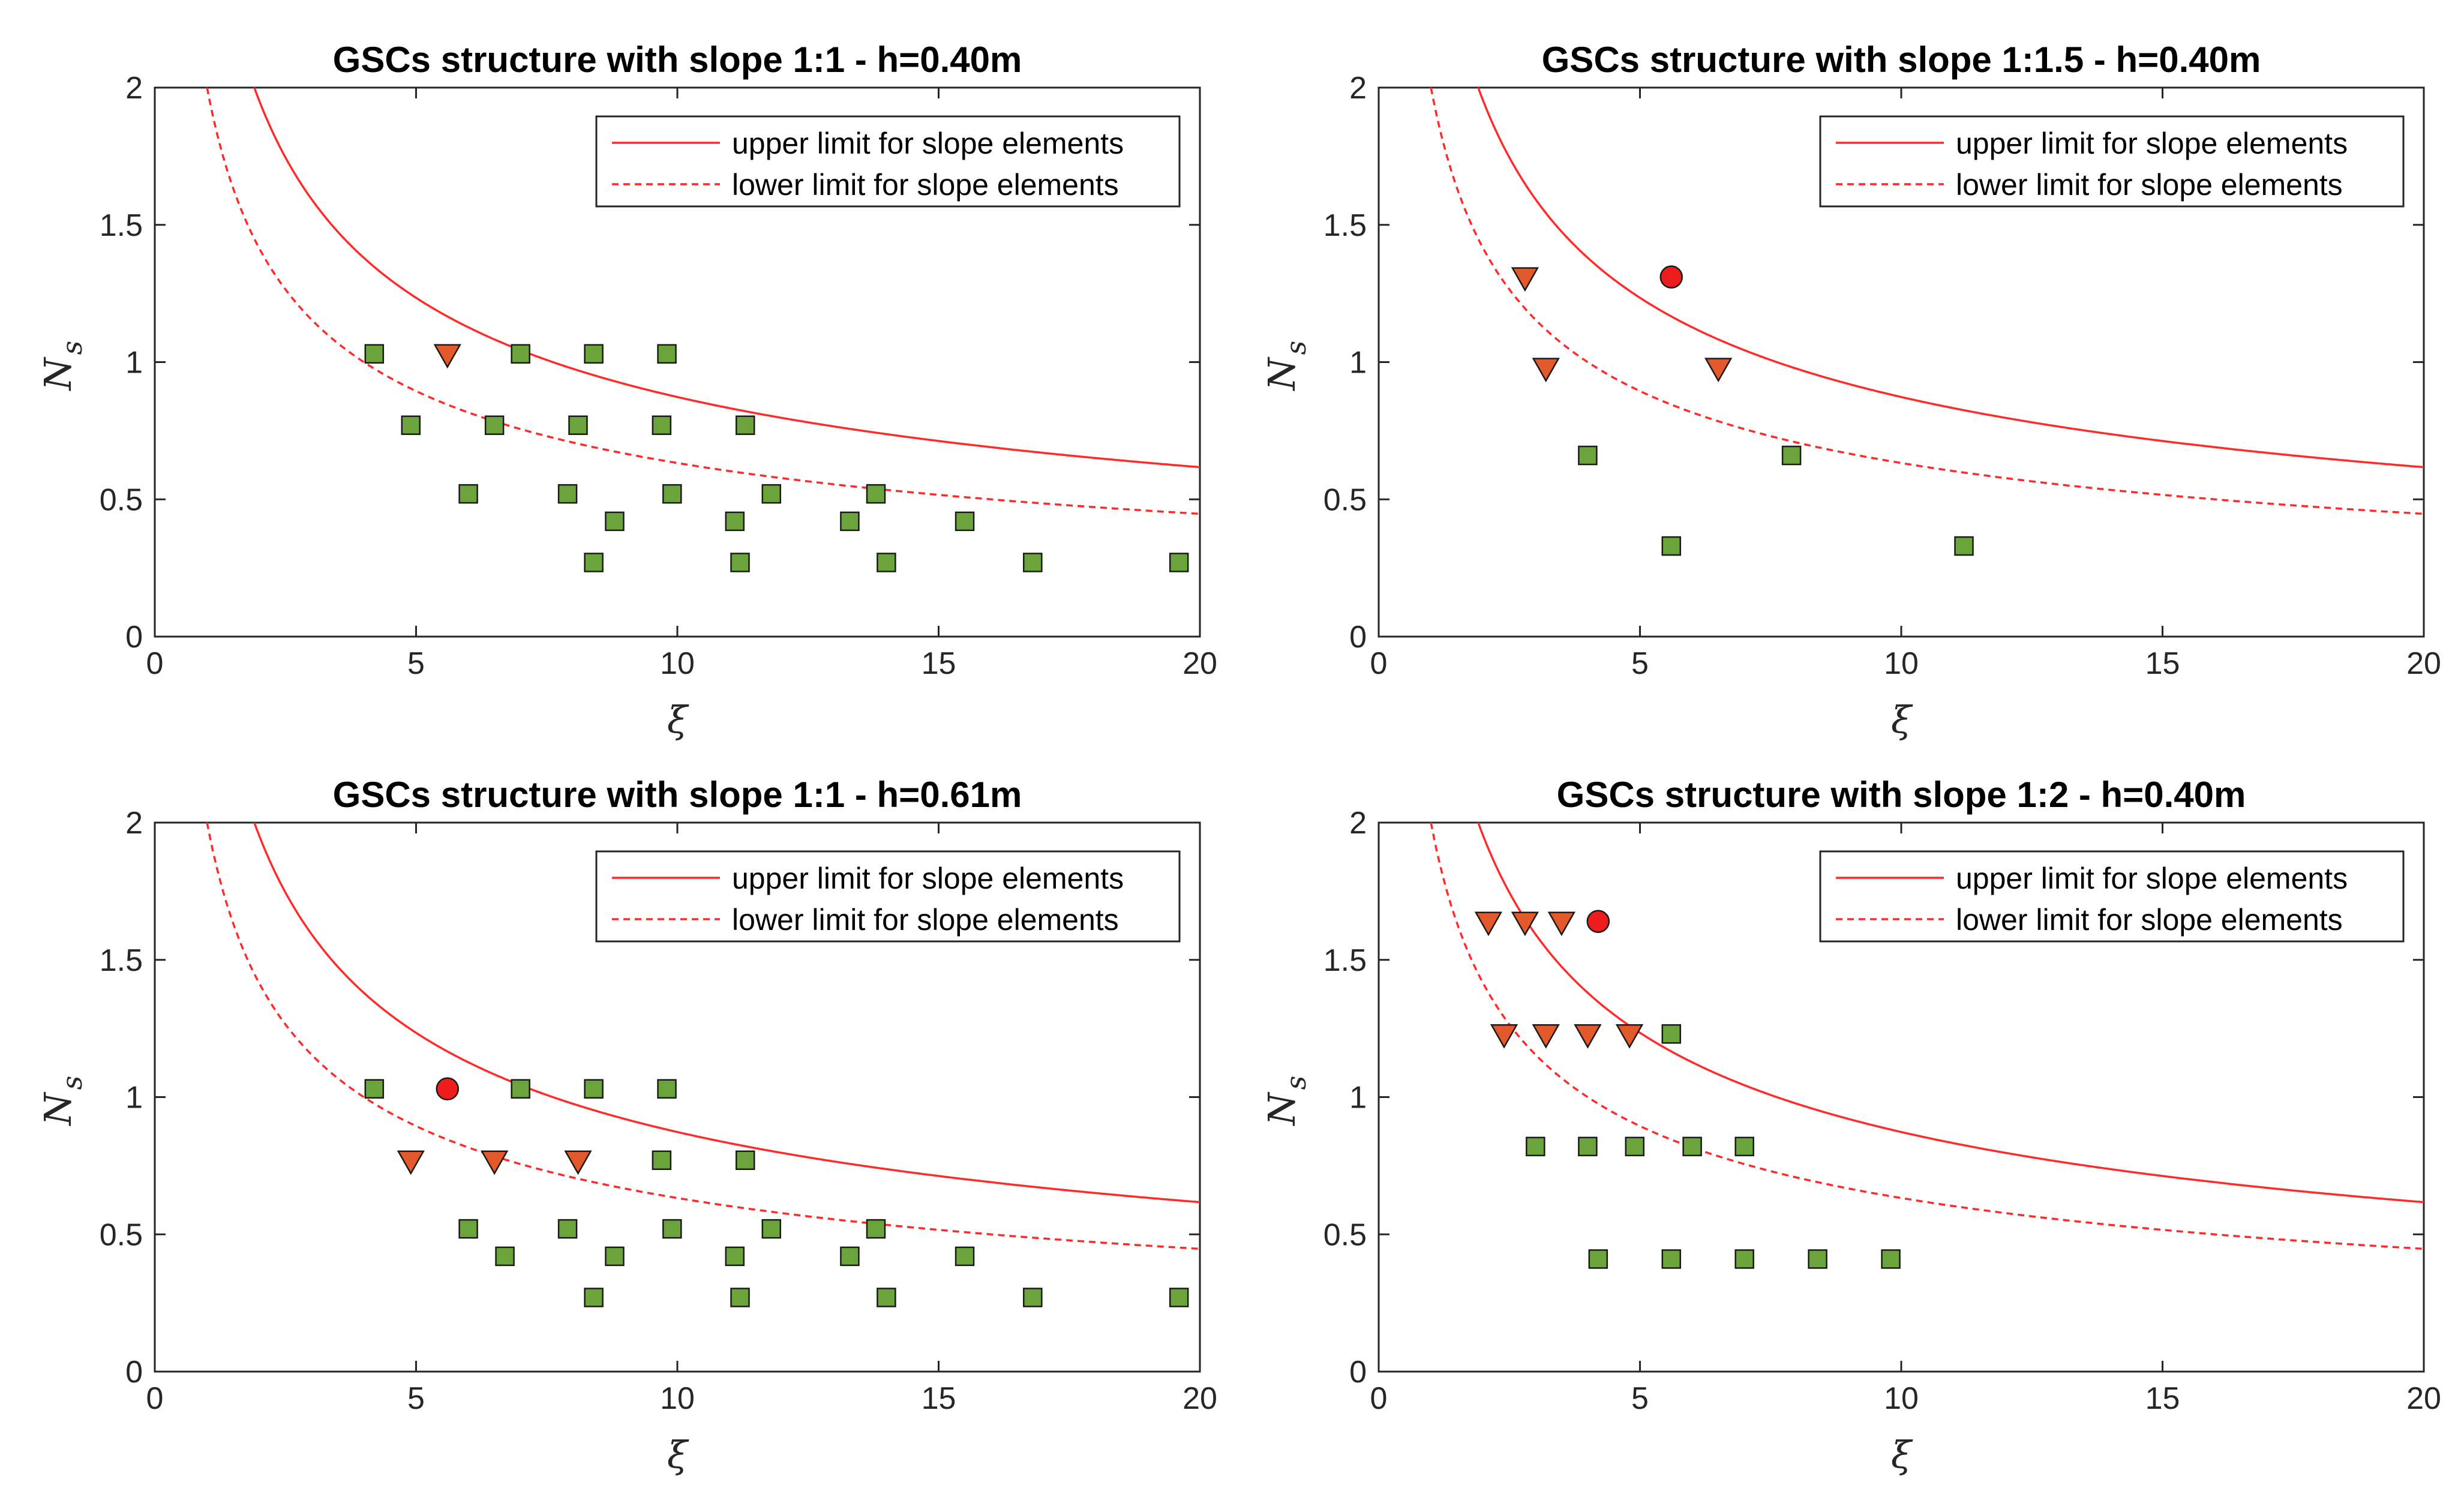  I want to click on chart-2-y-tick-label: 0.5, so click(1345, 499).